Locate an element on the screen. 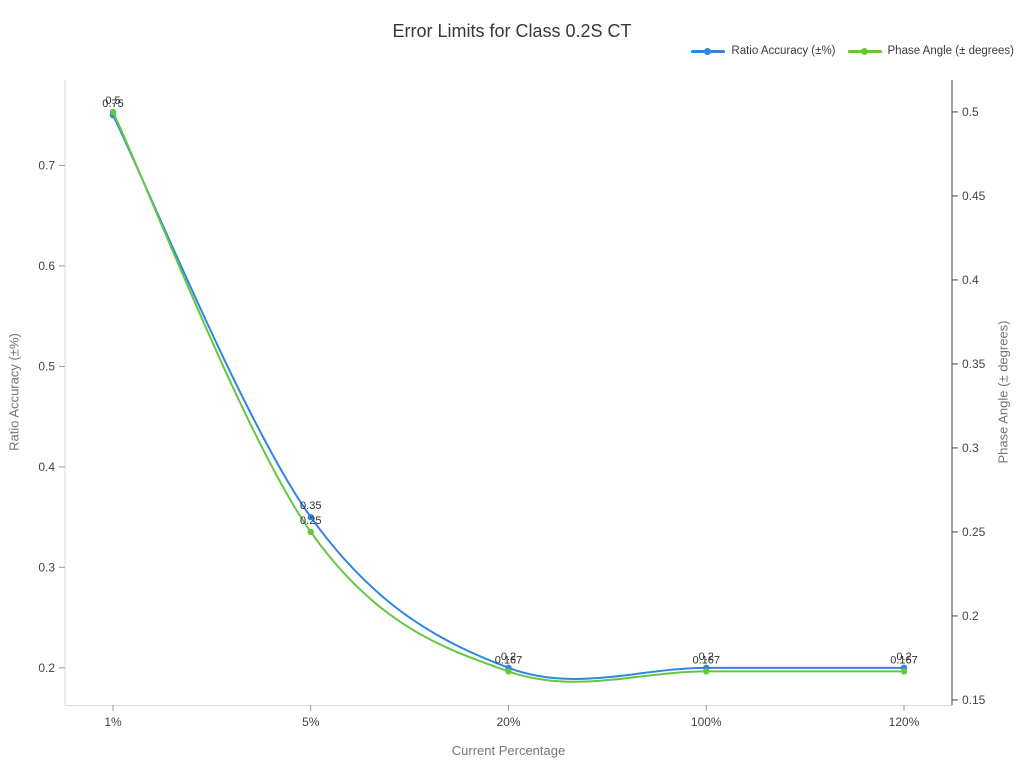  legend-label-ratio-accuracy: Ratio Accuracy (±%) is located at coordinates (783, 51).